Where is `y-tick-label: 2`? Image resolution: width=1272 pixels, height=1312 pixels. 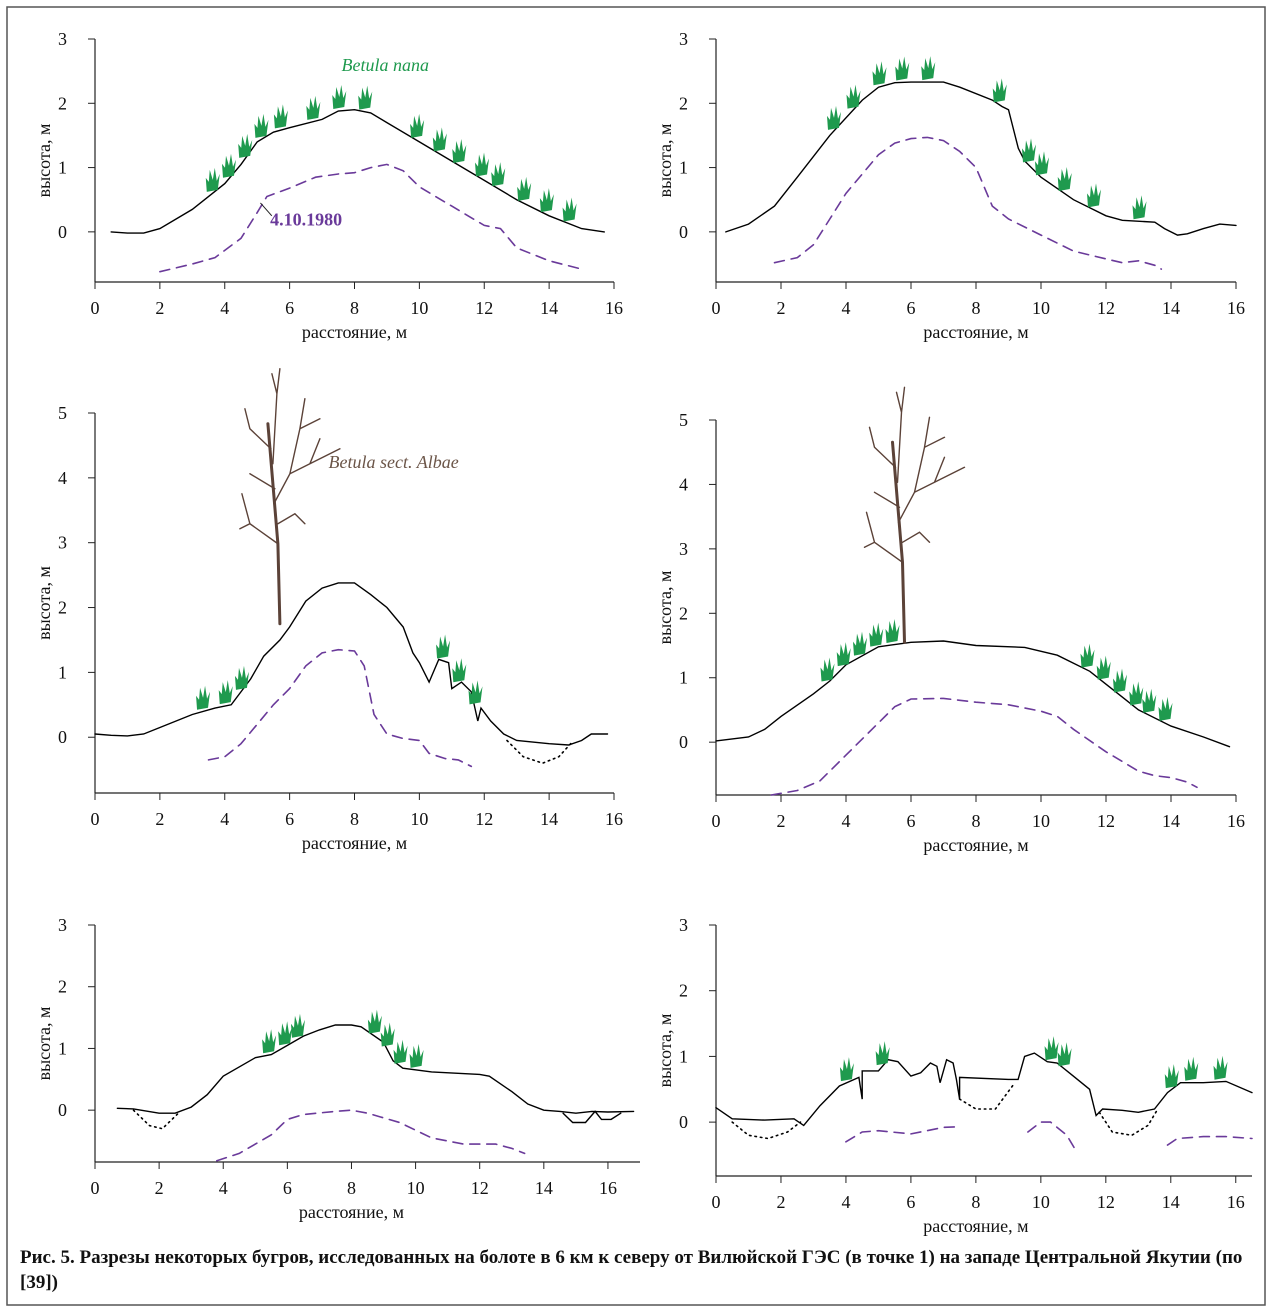 y-tick-label: 2 is located at coordinates (62, 608).